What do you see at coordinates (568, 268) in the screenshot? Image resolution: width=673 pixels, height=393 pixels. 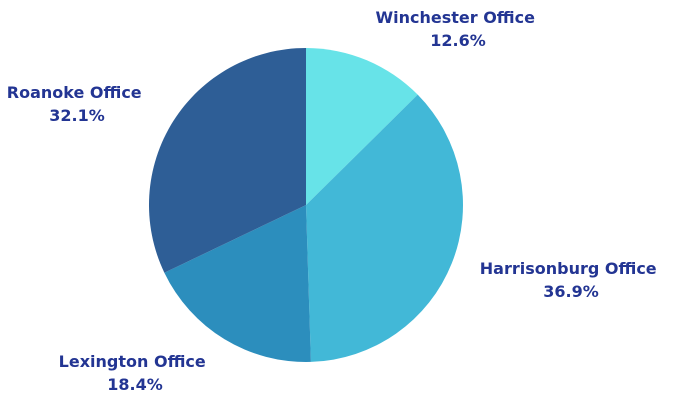 I see `slice-name-harrisonburg: Harrisonburg Office` at bounding box center [568, 268].